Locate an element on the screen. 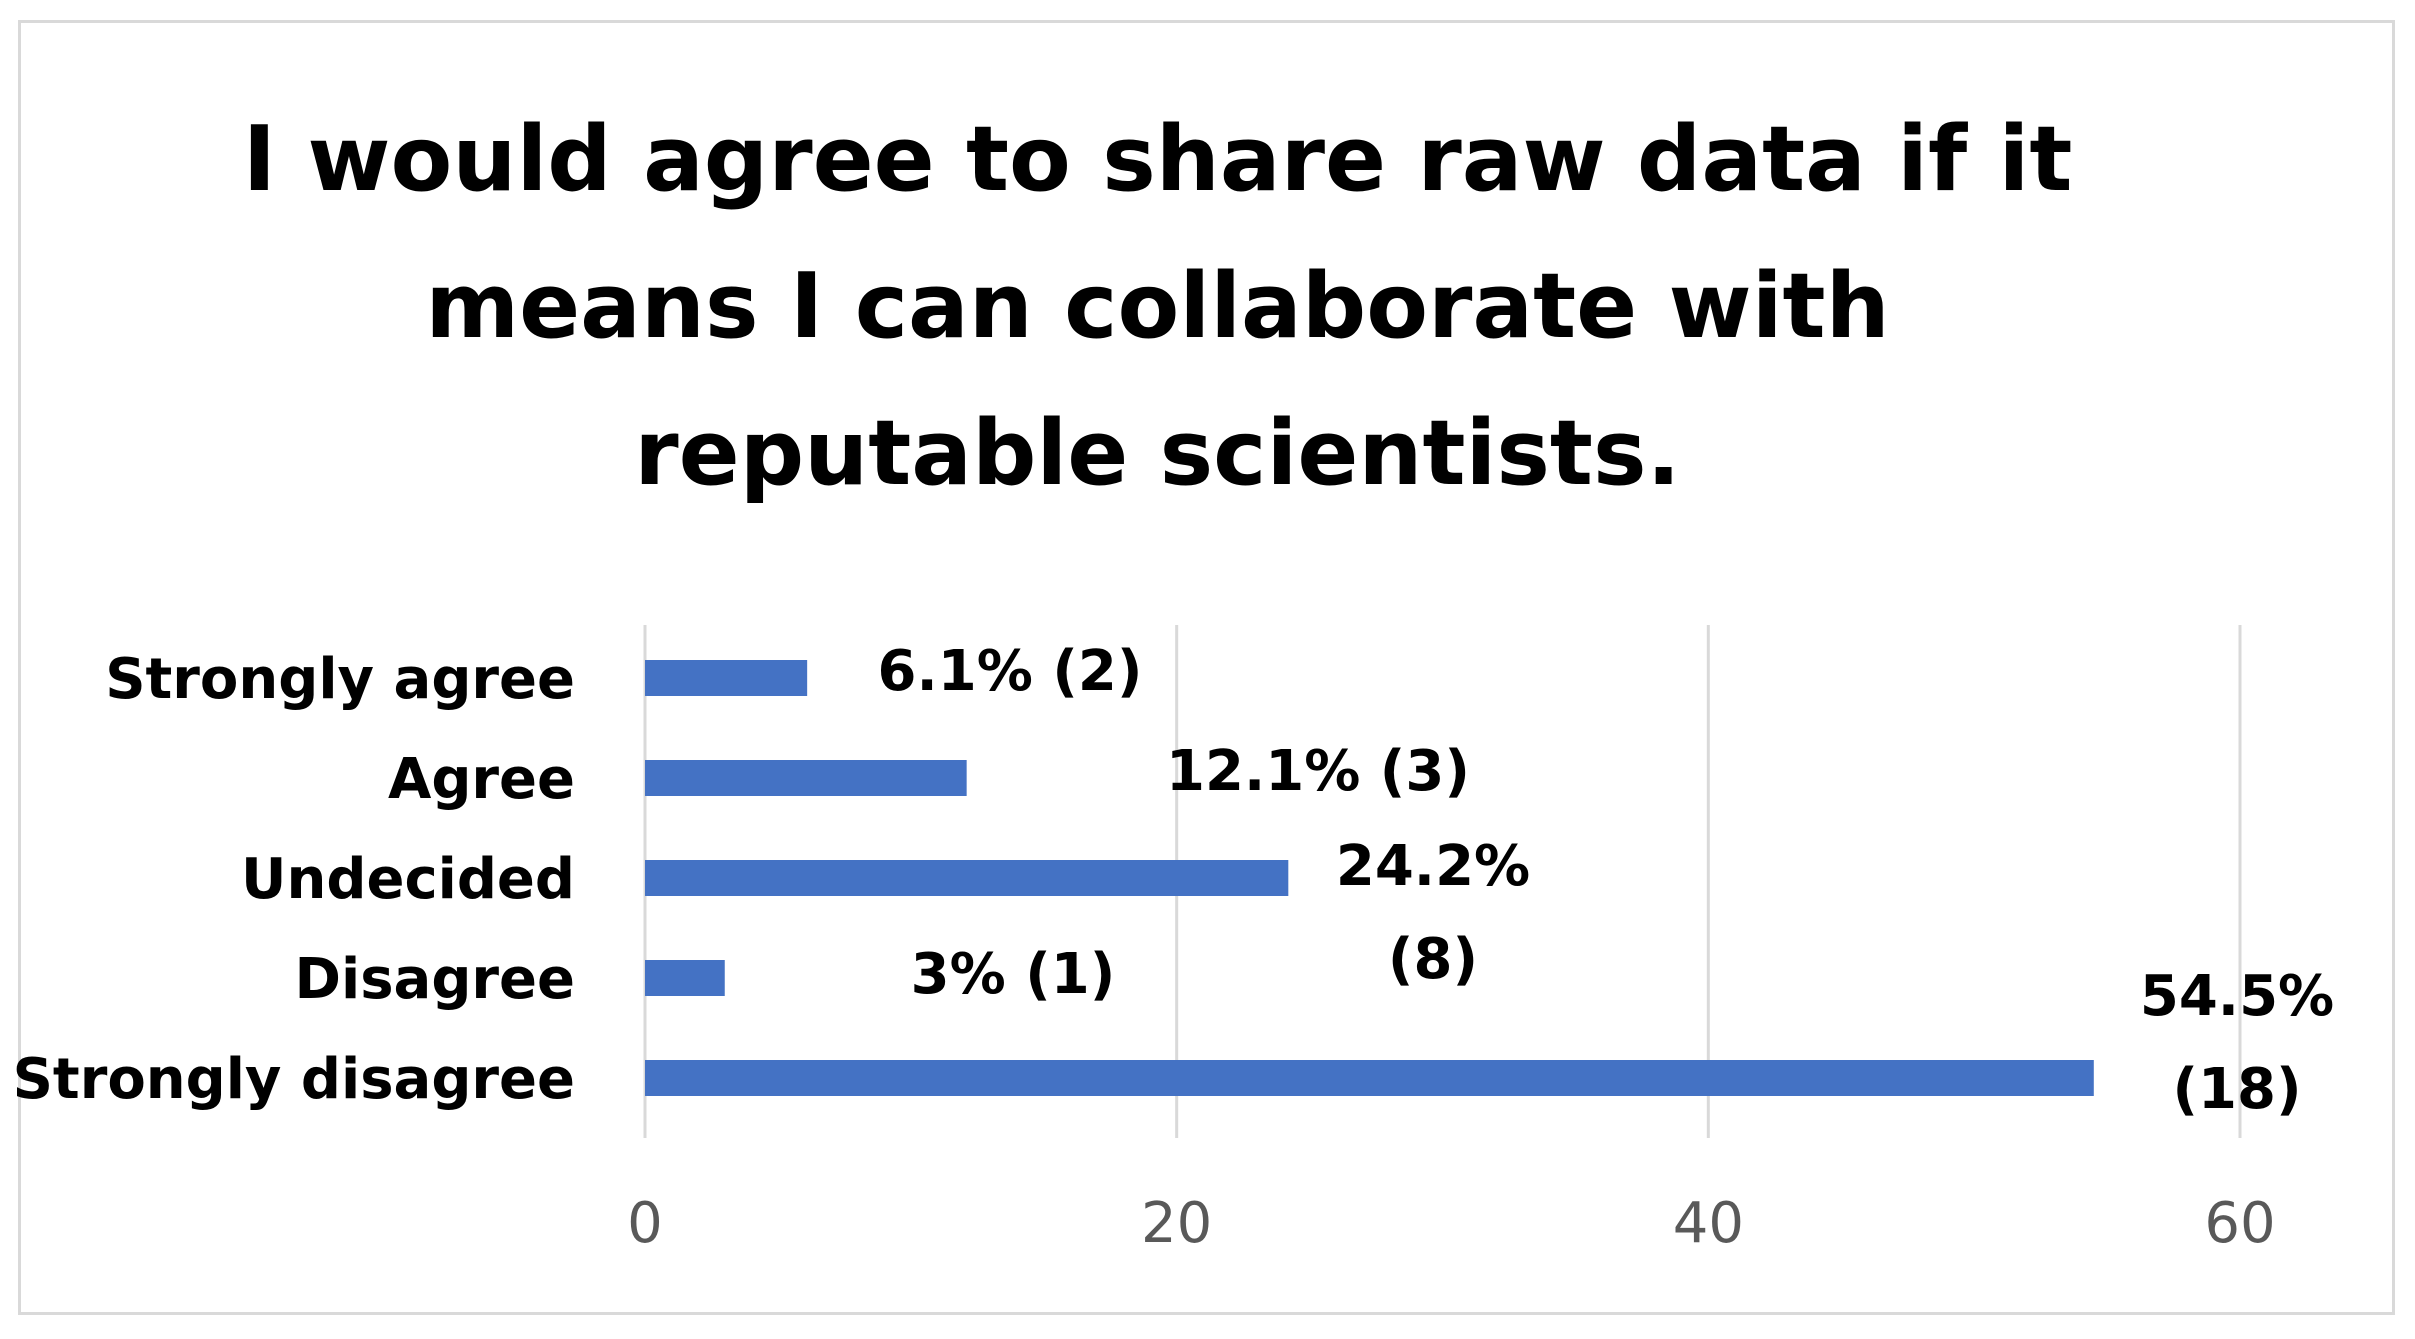 Image resolution: width=2415 pixels, height=1339 pixels. chart-title-line: means I can collaborate with is located at coordinates (1157, 306).